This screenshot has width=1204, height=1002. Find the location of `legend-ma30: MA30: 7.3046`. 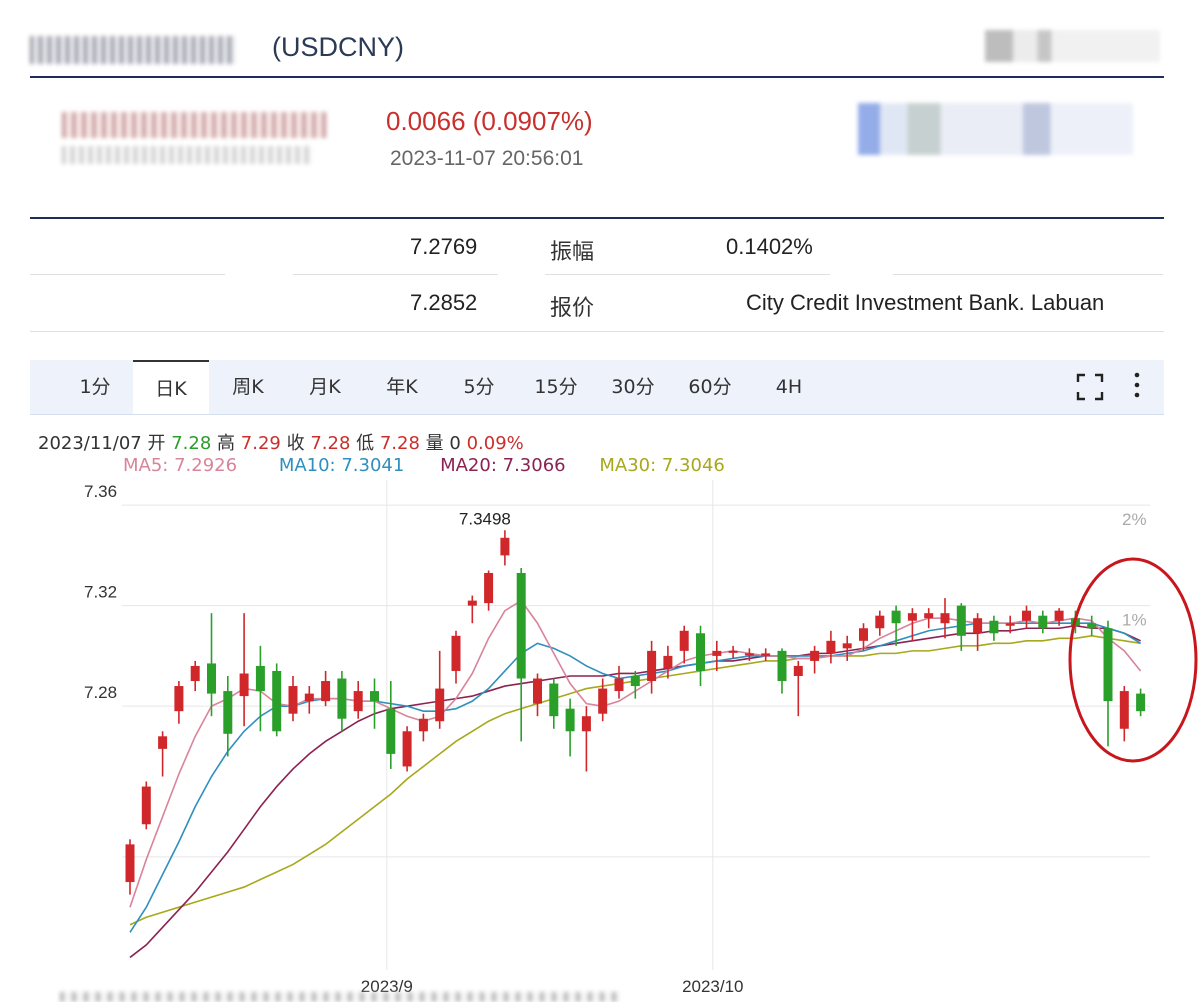

legend-ma30: MA30: 7.3046 is located at coordinates (662, 465).